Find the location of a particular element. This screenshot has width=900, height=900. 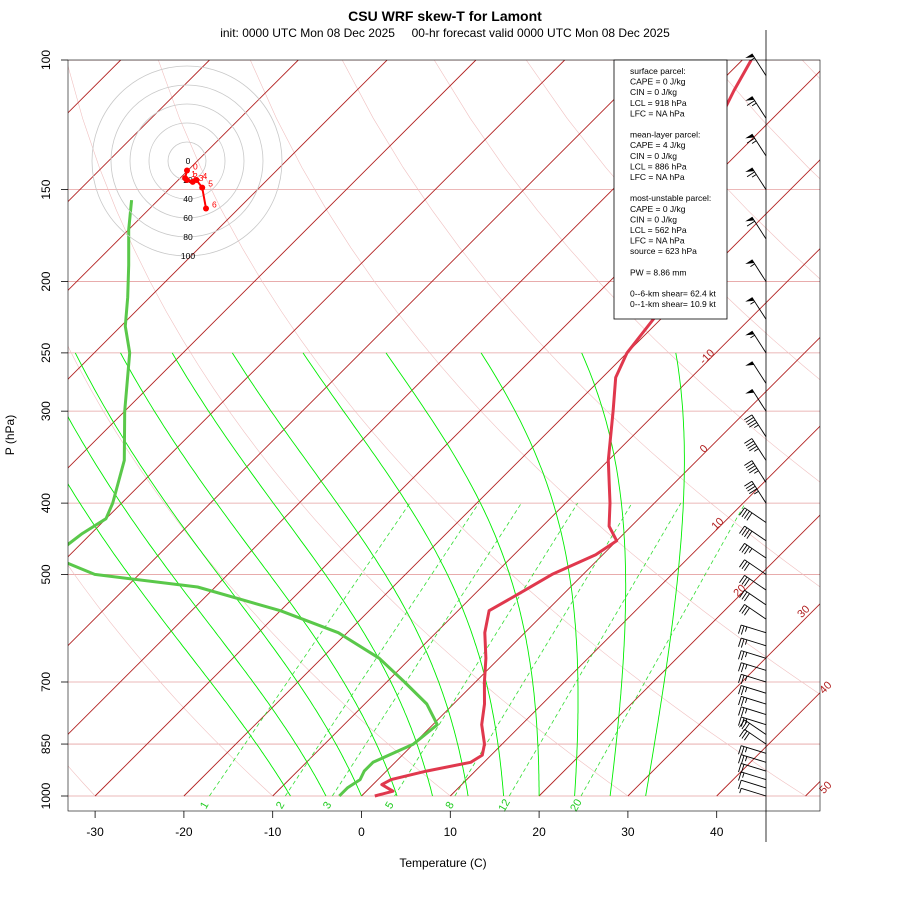

mixing-ratio-label: 20 is located at coordinates (576, 805).